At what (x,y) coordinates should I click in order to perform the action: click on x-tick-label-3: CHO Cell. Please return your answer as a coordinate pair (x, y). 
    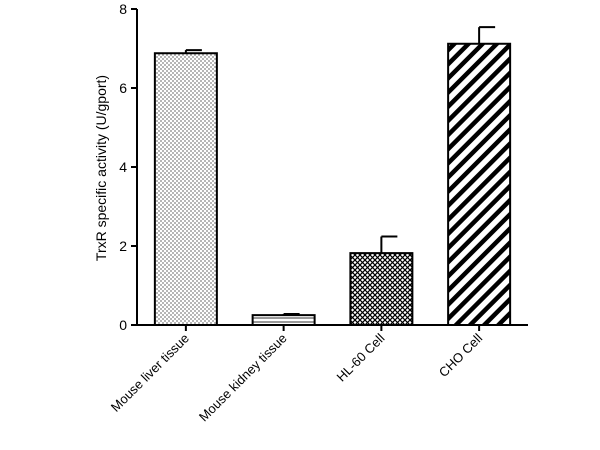
    Looking at the image, I should click on (461, 355).